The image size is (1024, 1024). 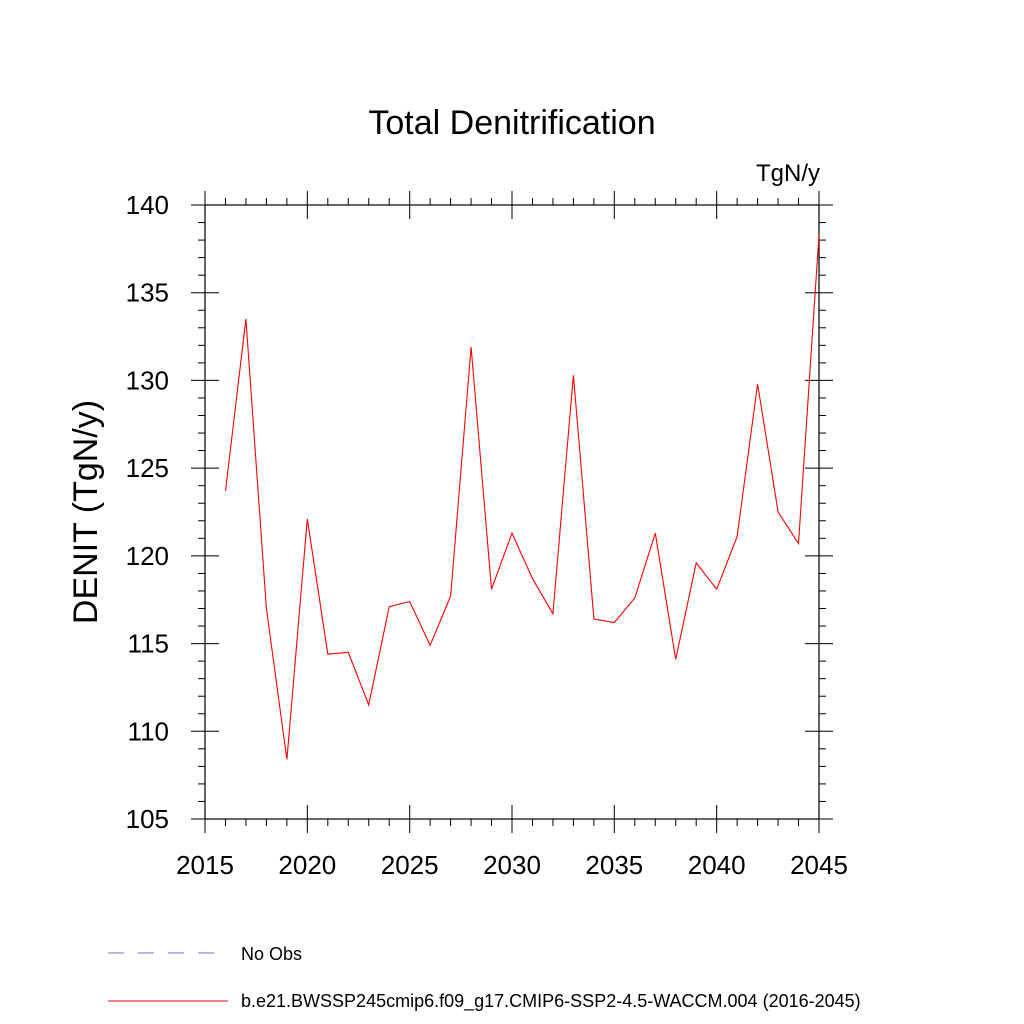 I want to click on y-tick-label: 110, so click(x=148, y=731).